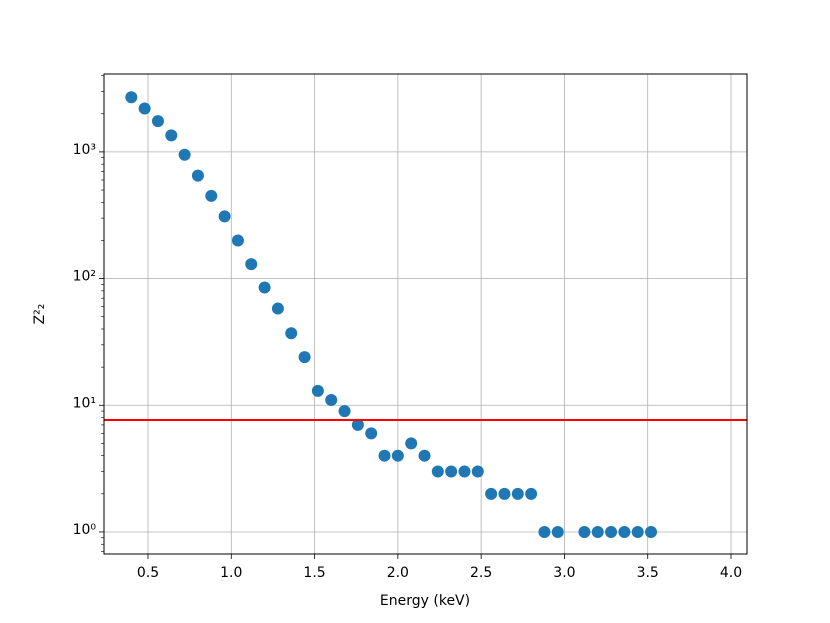  I want to click on x-tick-label: 0.5, so click(148, 573).